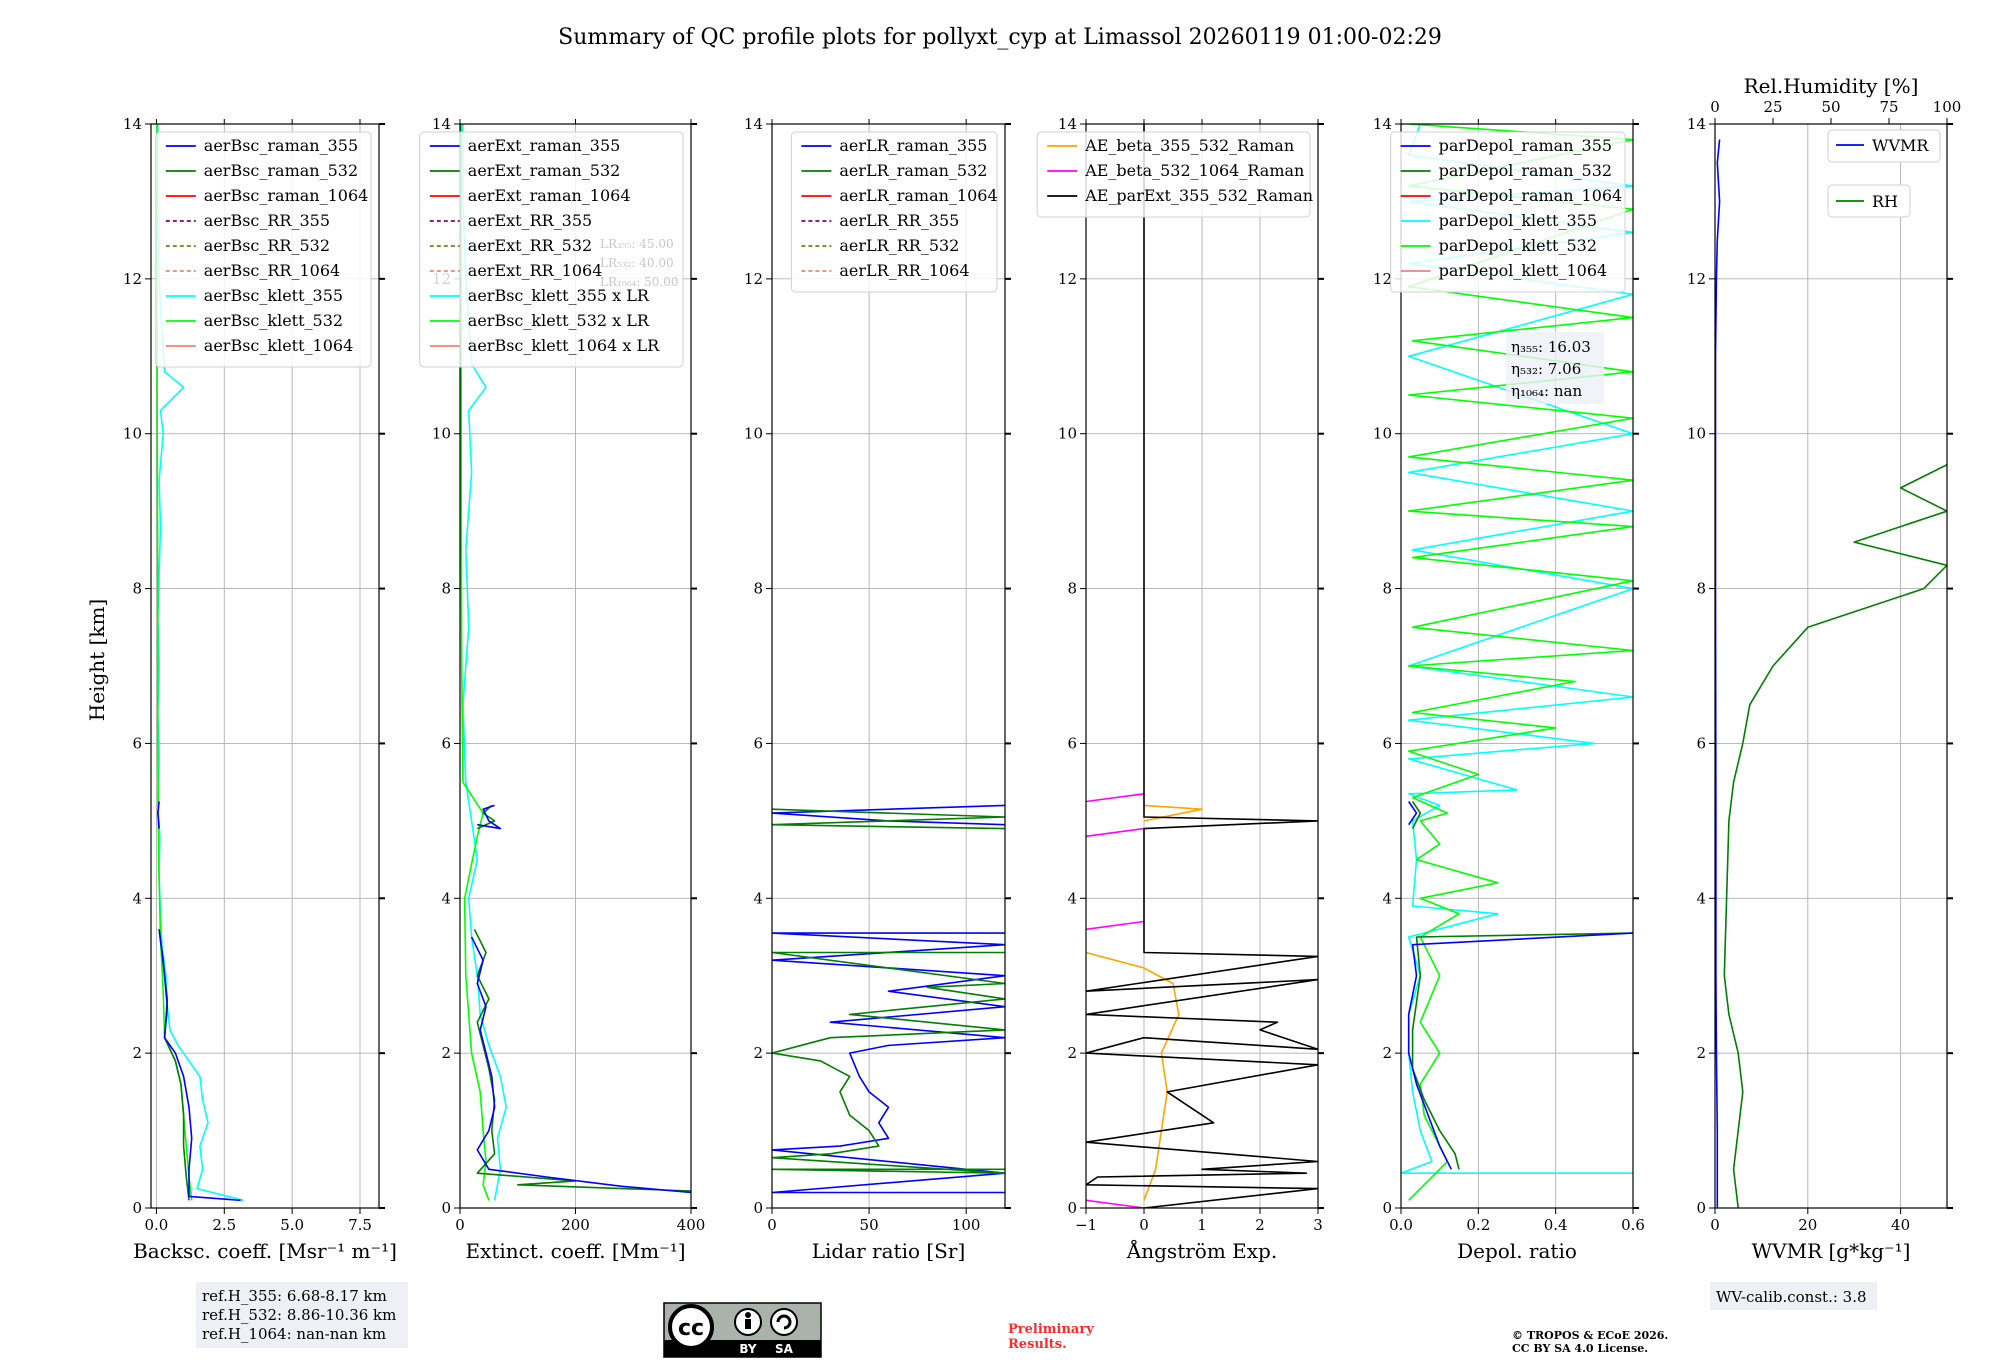 This screenshot has height=1360, width=2000. Describe the element at coordinates (137, 1053) in the screenshot. I see `y-tick-label-bsc-1: 2` at that location.